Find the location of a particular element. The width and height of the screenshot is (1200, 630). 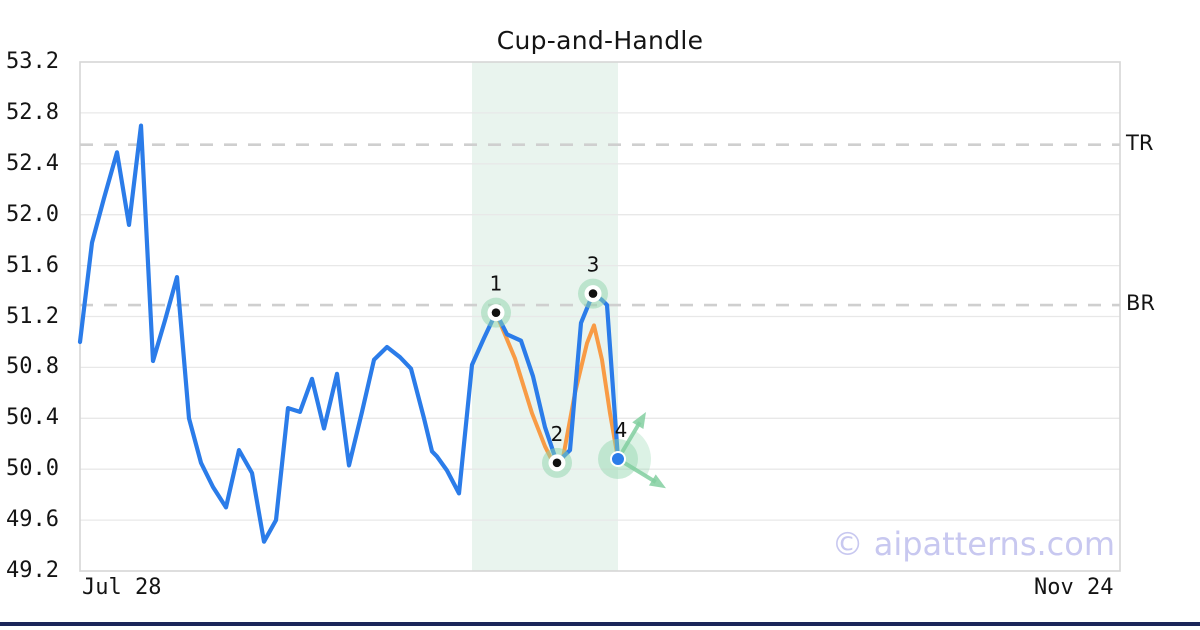

bottom-accent-bar is located at coordinates (600, 624).